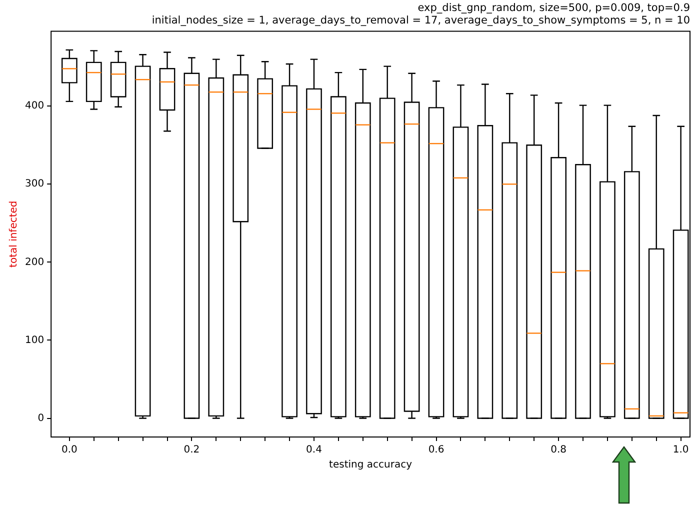  Describe the element at coordinates (421, 20) in the screenshot. I see `chart-subtitle: initial_nodes_size = 1, average_days_to_removal = 17, average_days_to_show_symptoms = 5, n = 10` at that location.